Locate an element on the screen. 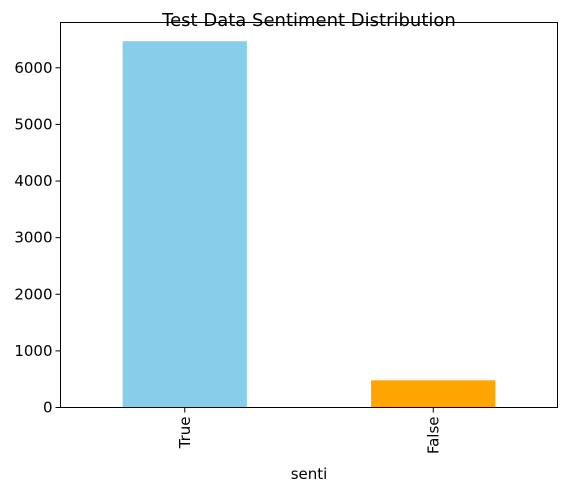  x-axis-label: senti is located at coordinates (309, 474).